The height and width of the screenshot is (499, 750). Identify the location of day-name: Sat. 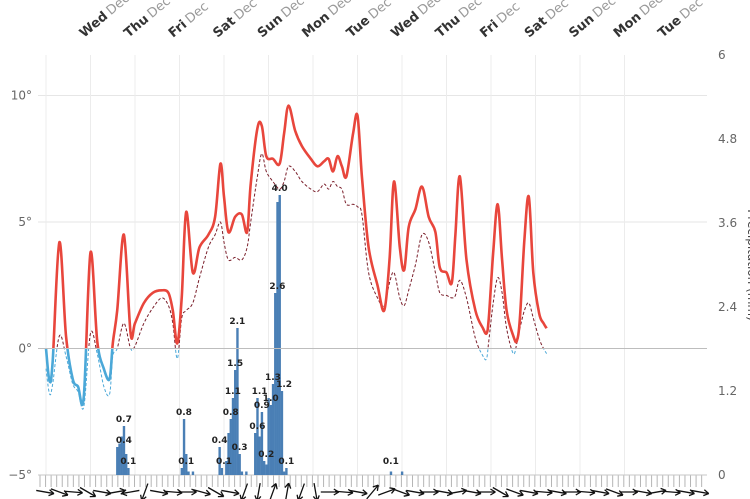
(536, 27).